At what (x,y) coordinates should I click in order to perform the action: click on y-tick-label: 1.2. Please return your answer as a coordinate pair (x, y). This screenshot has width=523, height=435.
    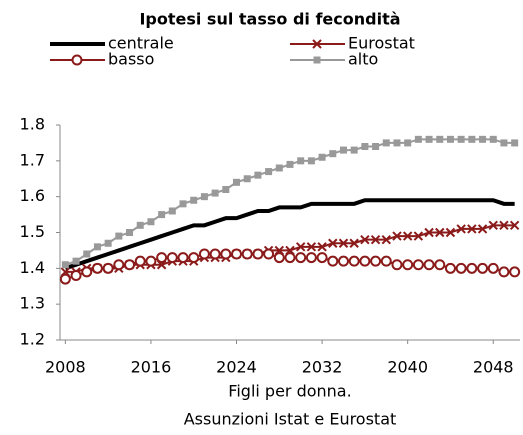
    Looking at the image, I should click on (32, 339).